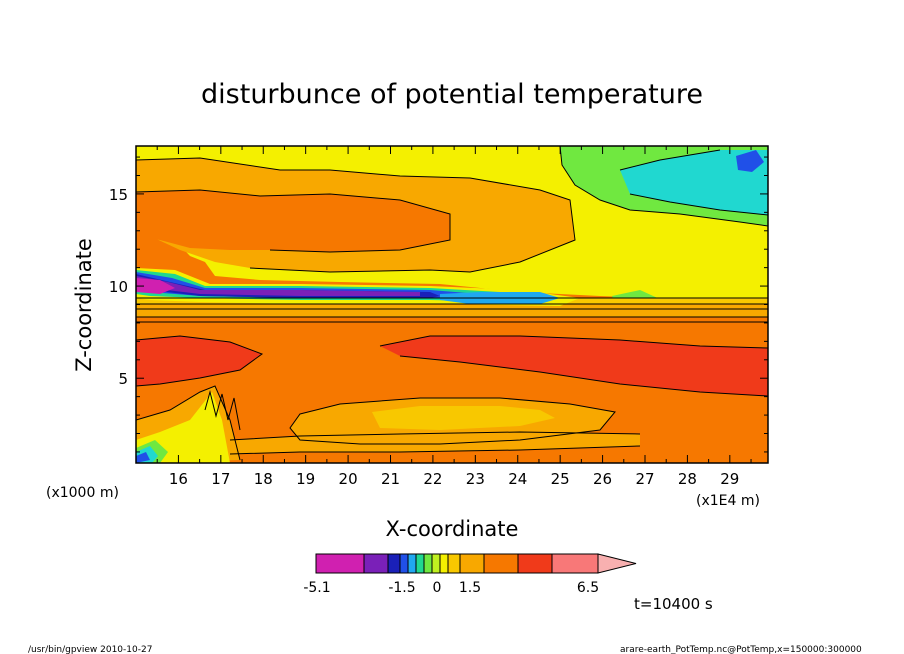  What do you see at coordinates (305, 479) in the screenshot?
I see `x-tick-label: 19` at bounding box center [305, 479].